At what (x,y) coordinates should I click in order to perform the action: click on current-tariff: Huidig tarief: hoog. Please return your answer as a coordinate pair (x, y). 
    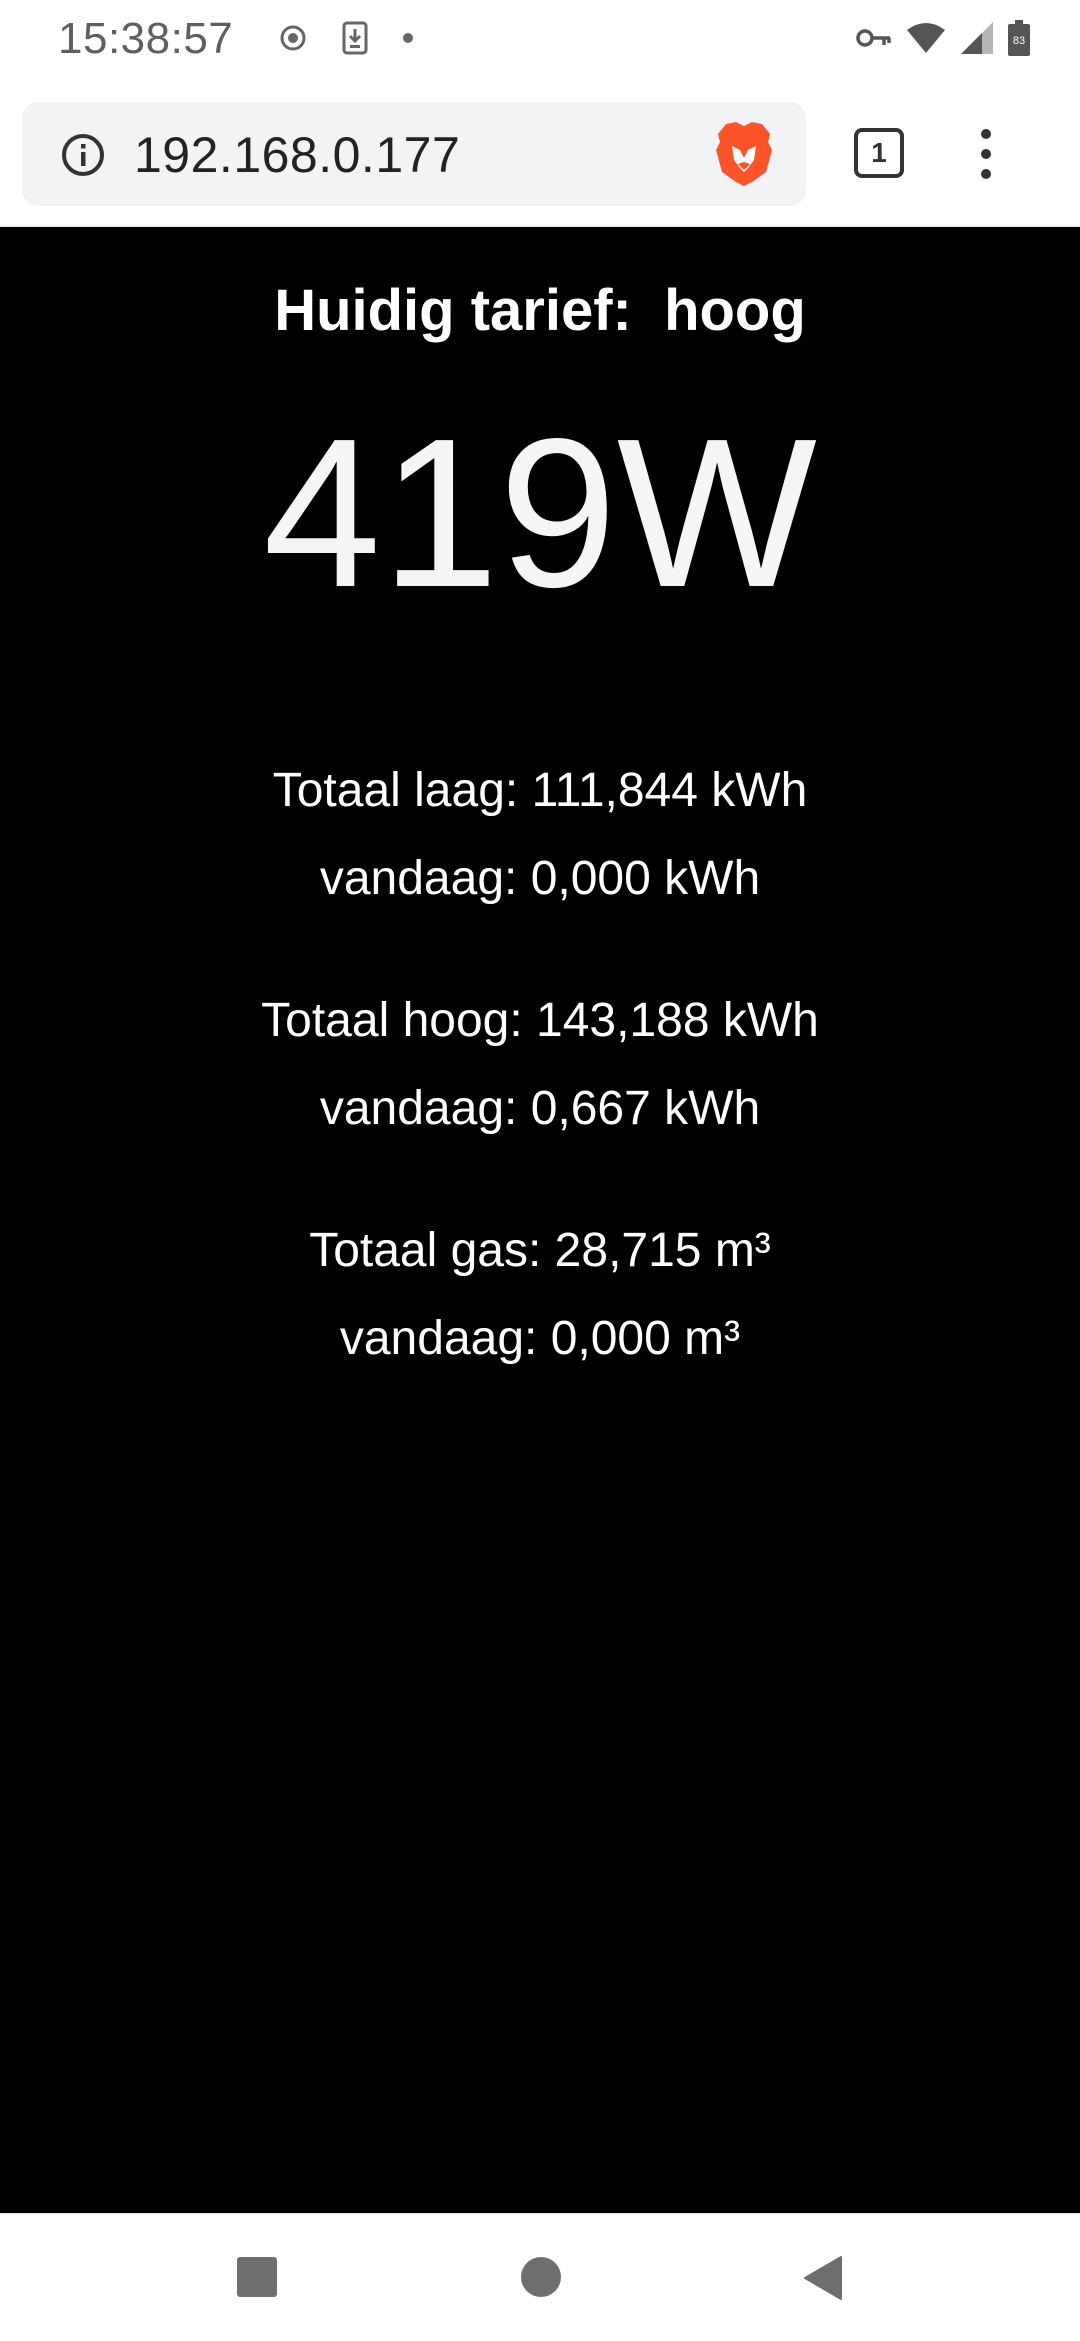
    Looking at the image, I should click on (540, 310).